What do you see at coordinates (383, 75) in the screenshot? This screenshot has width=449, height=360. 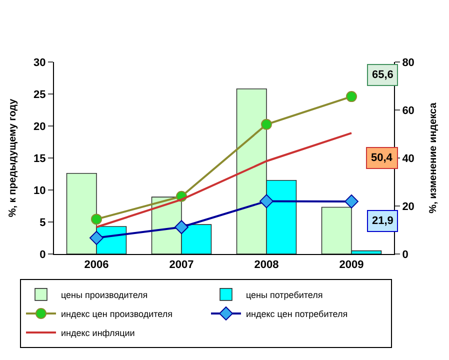 I see `annotation: 65,6` at bounding box center [383, 75].